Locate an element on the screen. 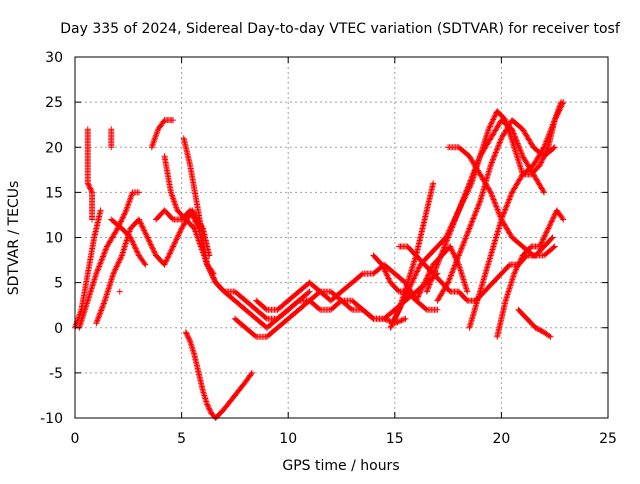 The width and height of the screenshot is (640, 484). series-s9 is located at coordinates (218, 375).